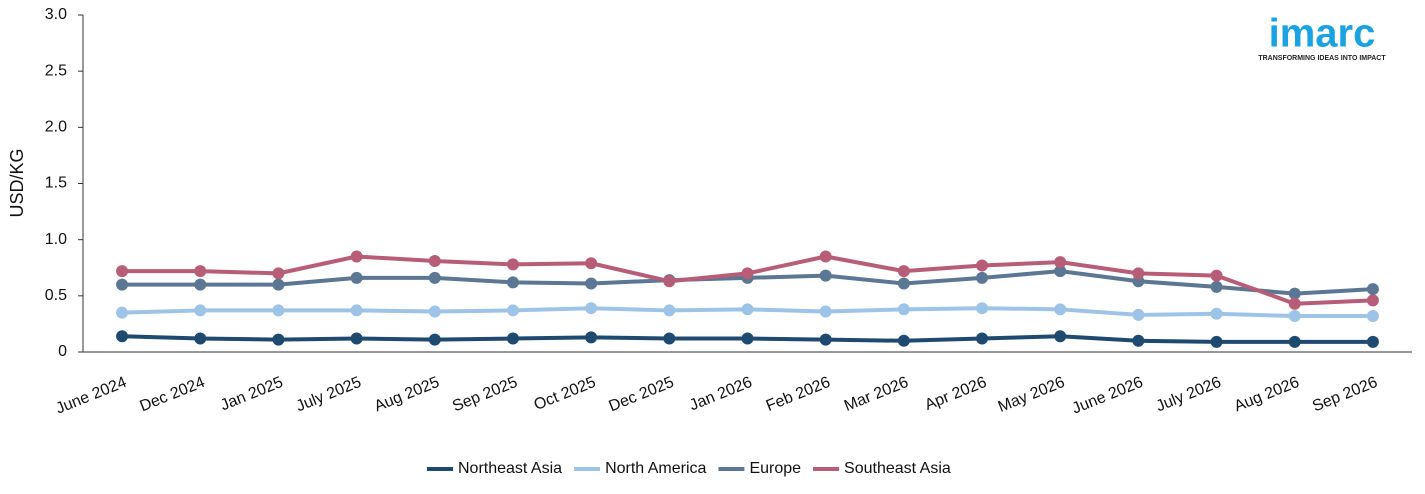 Image resolution: width=1425 pixels, height=494 pixels. What do you see at coordinates (329, 394) in the screenshot?
I see `x-tick-label: July 2025` at bounding box center [329, 394].